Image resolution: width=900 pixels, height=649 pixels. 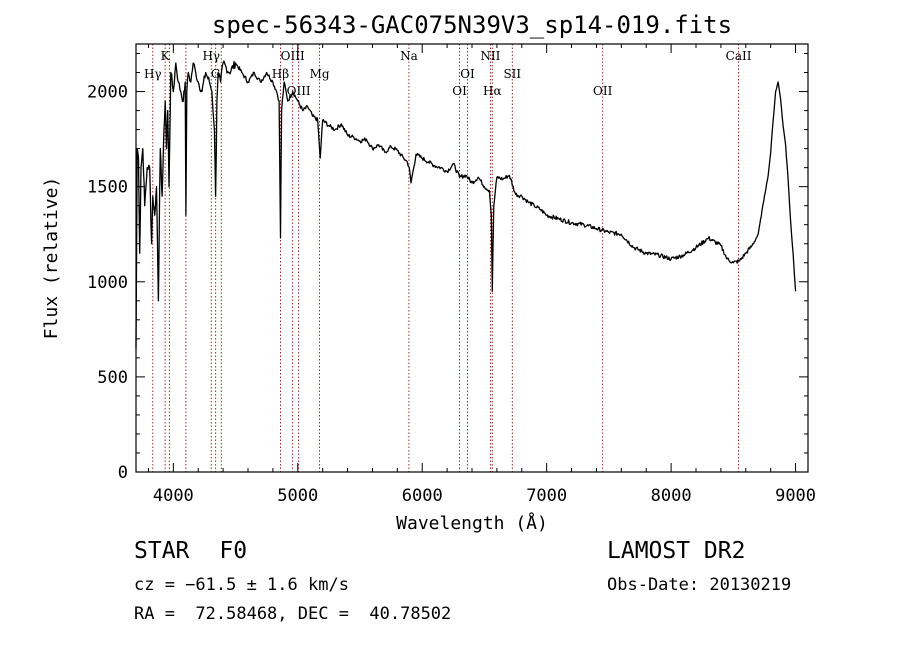 I want to click on x-tick-label-7000: 7000, so click(x=546, y=496).